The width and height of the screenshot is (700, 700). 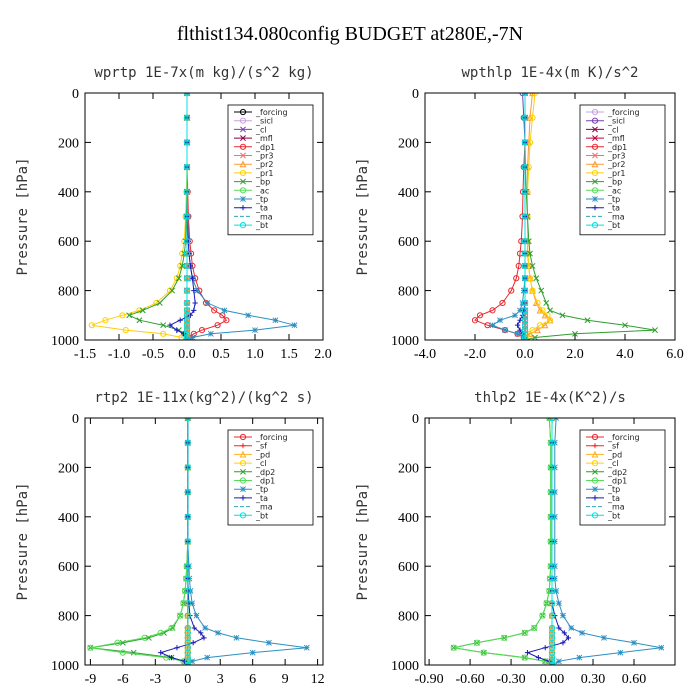 I want to click on legend-entry: _pd, so click(x=262, y=454).